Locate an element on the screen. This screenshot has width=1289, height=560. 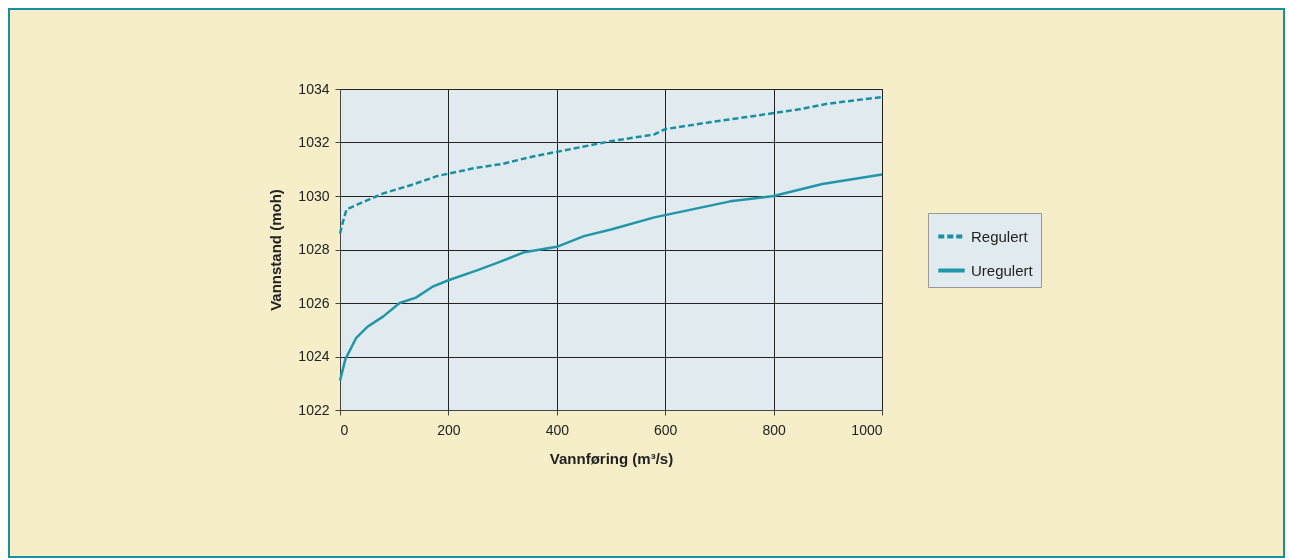
x-tick-label: 600 is located at coordinates (666, 429).